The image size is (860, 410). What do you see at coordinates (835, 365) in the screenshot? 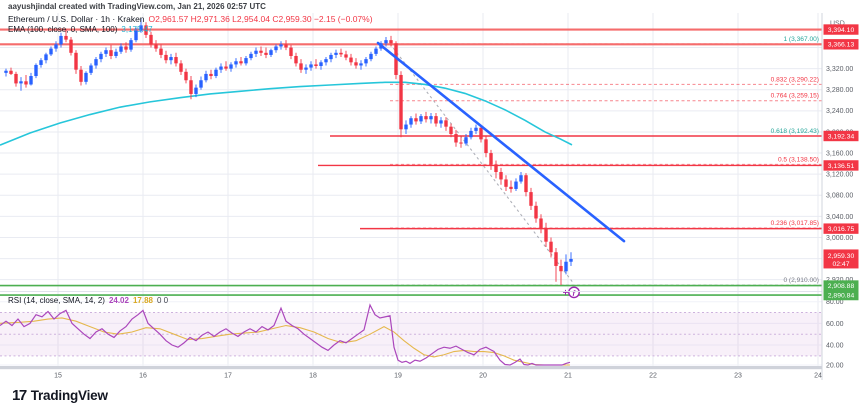
I see `svg-text: 20.00` at bounding box center [835, 365].